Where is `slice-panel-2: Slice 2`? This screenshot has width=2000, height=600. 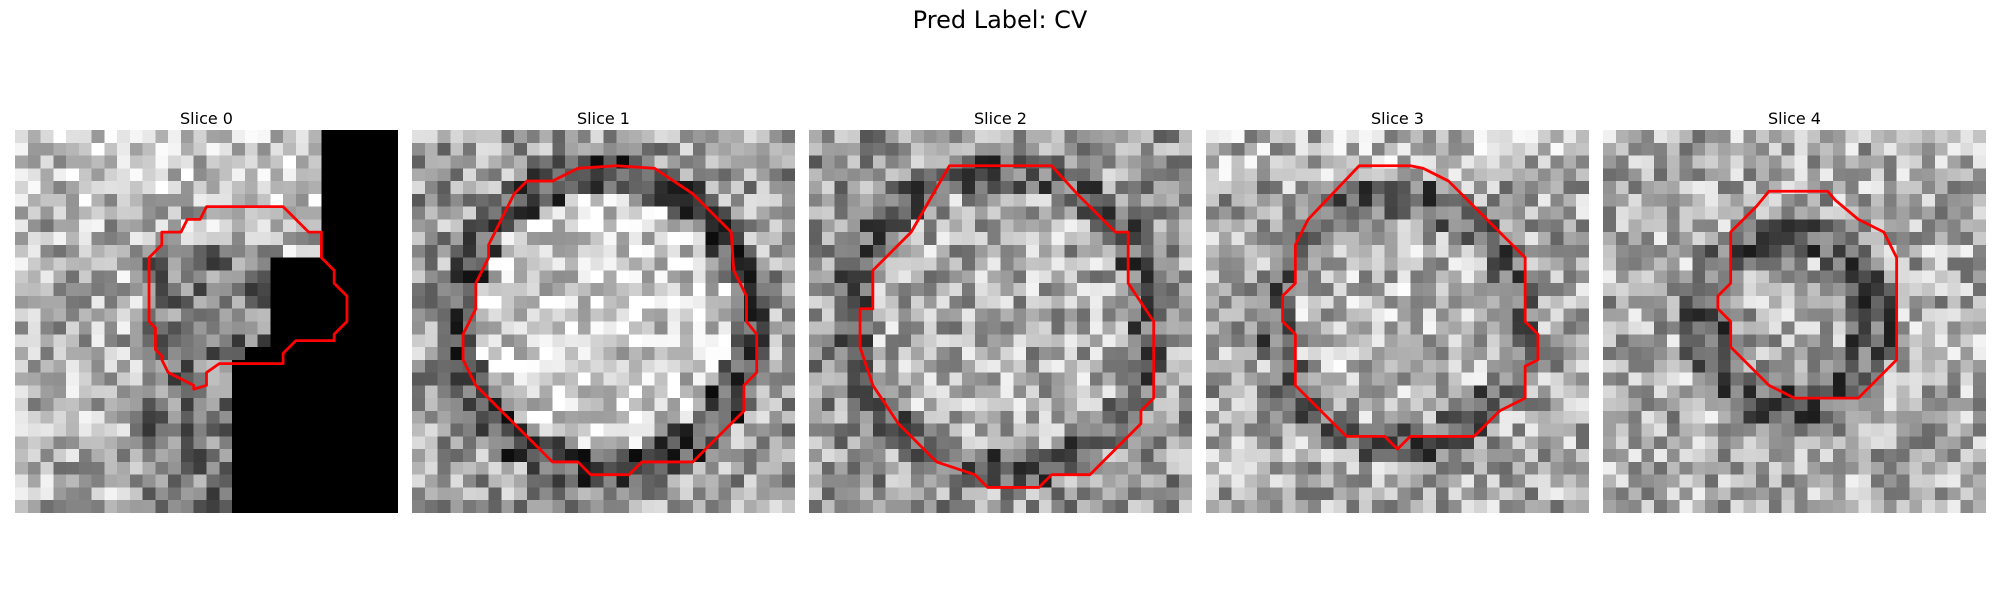 slice-panel-2: Slice 2 is located at coordinates (1000, 310).